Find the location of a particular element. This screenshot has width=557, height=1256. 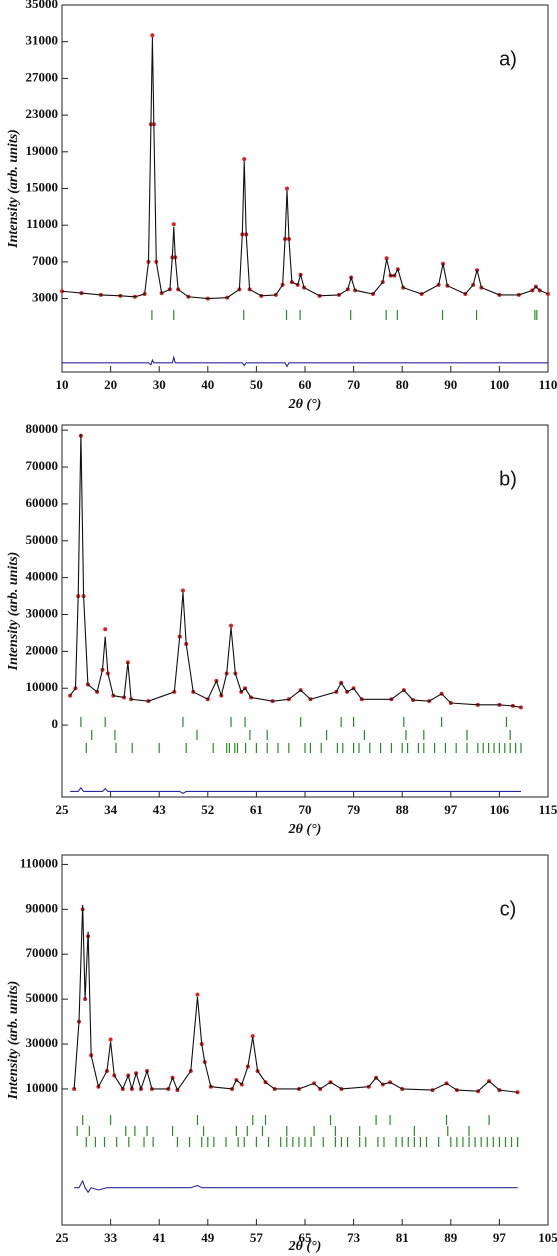

x-tick-label: 33 is located at coordinates (111, 1237).